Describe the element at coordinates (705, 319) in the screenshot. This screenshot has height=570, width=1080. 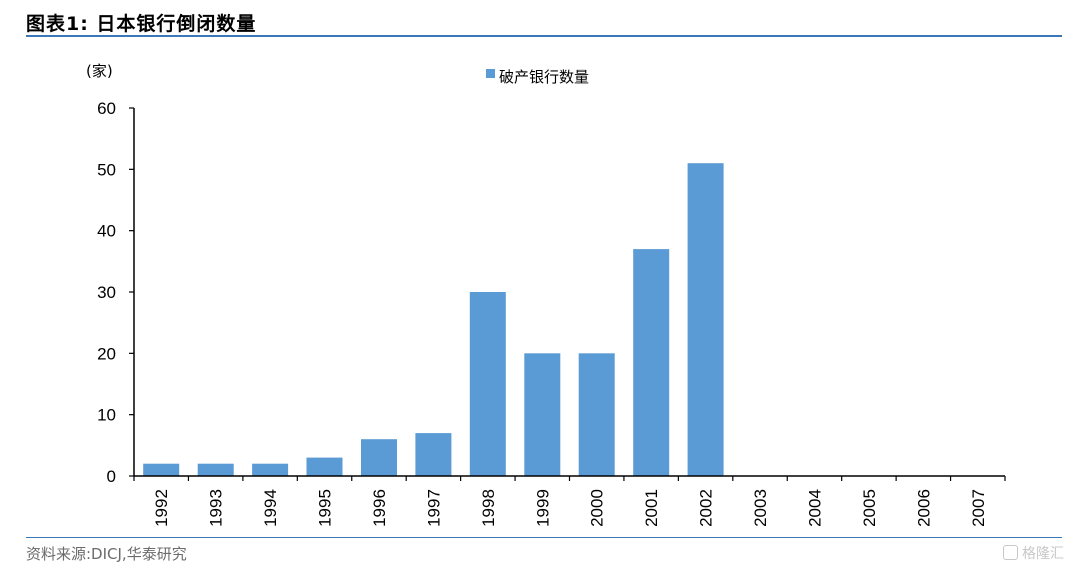
I see `bar-2002` at that location.